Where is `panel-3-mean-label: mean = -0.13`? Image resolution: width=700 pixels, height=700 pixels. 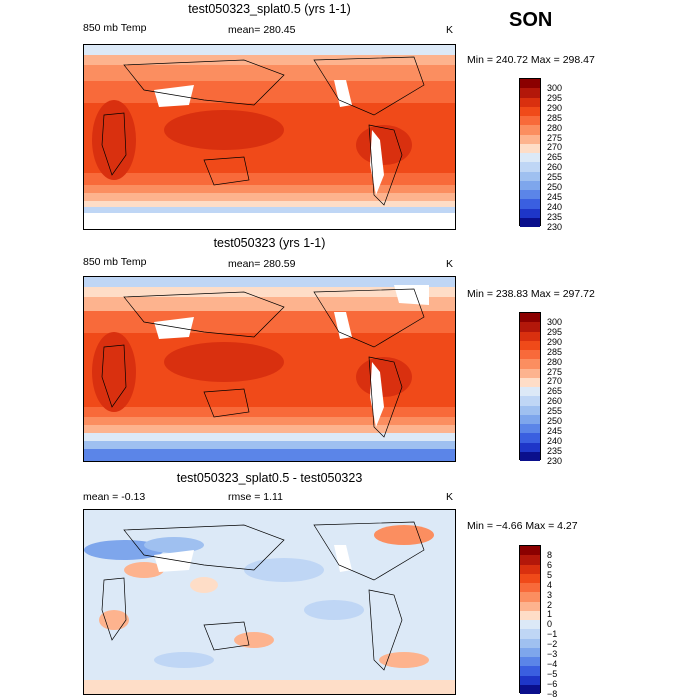 panel-3-mean-label: mean = -0.13 is located at coordinates (114, 497).